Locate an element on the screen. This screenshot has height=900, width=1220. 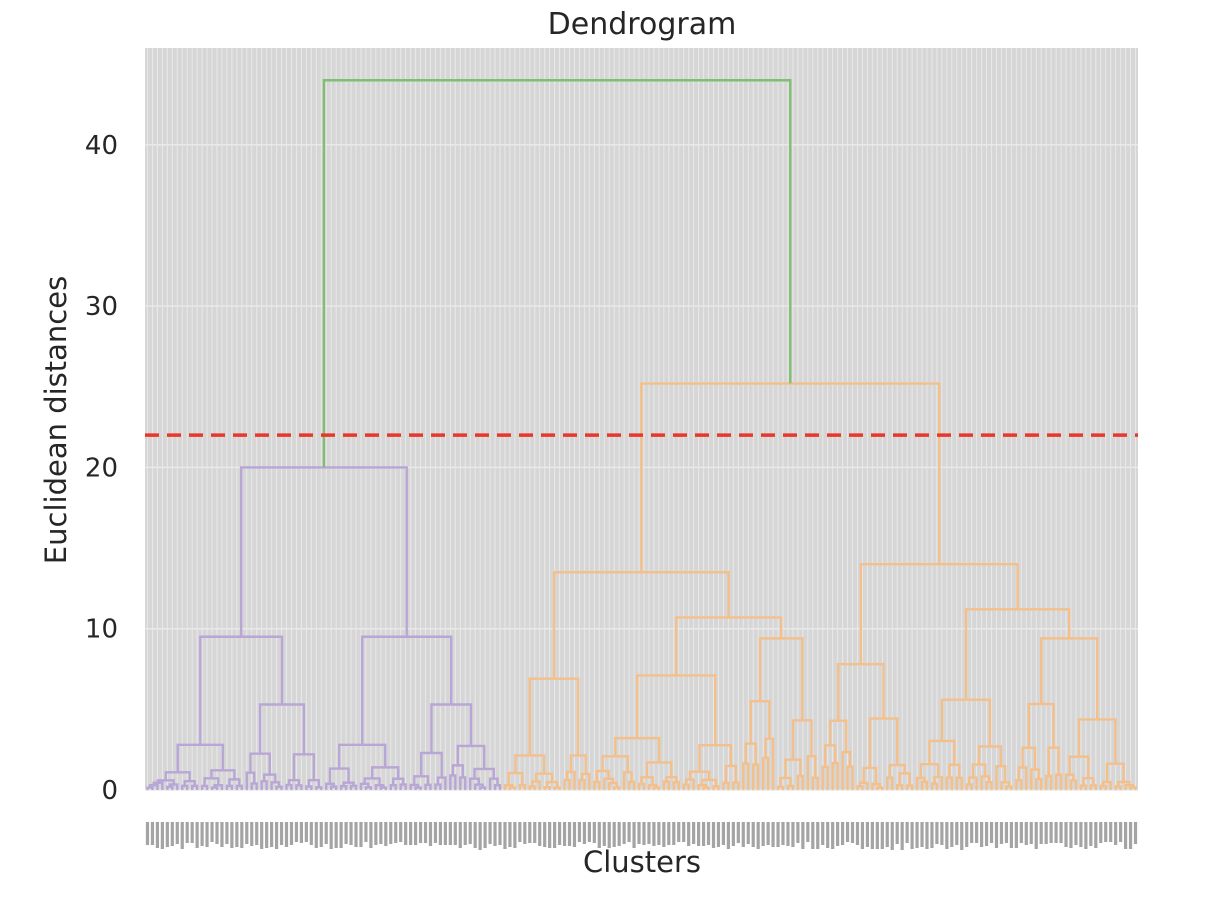
y-tick-labels: 0 10 20 30 40 is located at coordinates (101, 468).